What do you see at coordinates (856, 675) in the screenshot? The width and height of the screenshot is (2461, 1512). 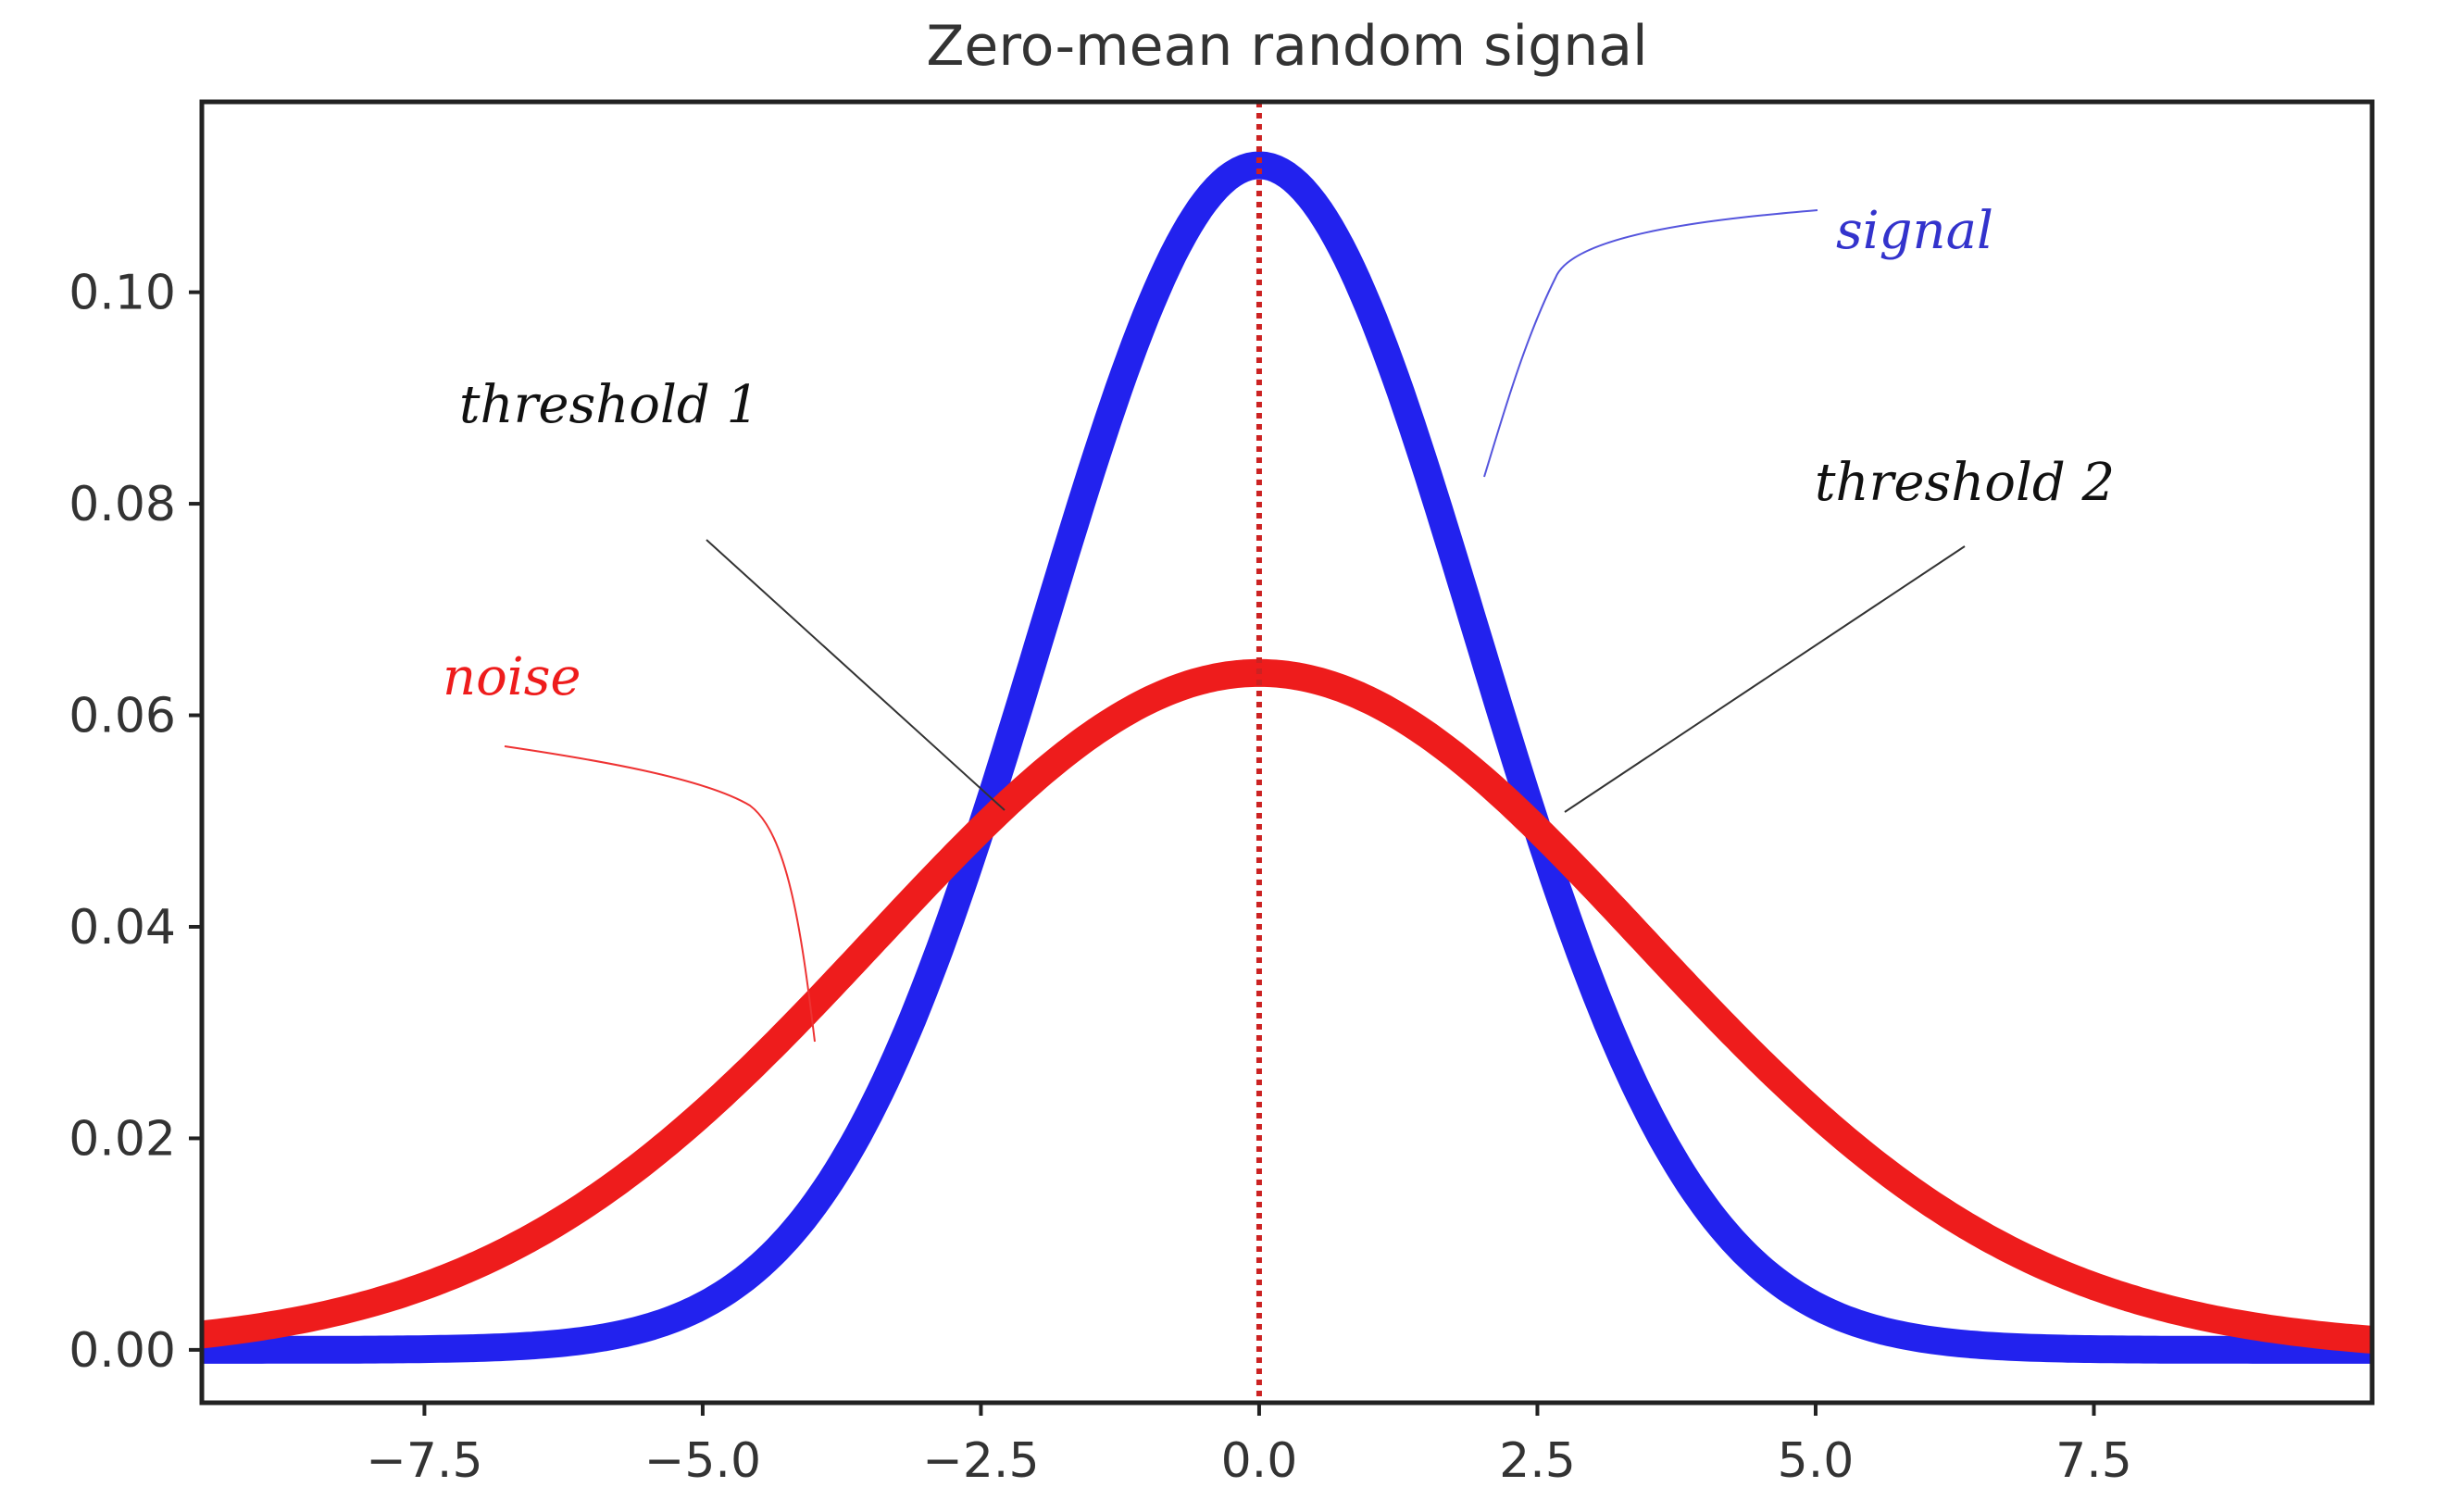 I see `threshold-1-annotation-line` at bounding box center [856, 675].